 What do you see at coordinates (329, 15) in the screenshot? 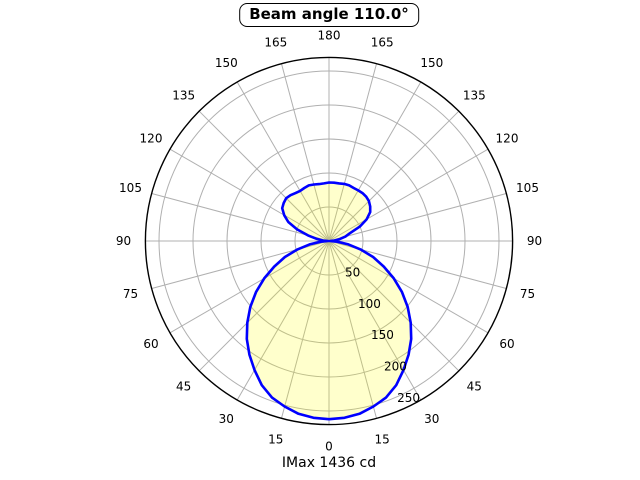
I see `chart-title: Beam angle 110.0°` at bounding box center [329, 15].